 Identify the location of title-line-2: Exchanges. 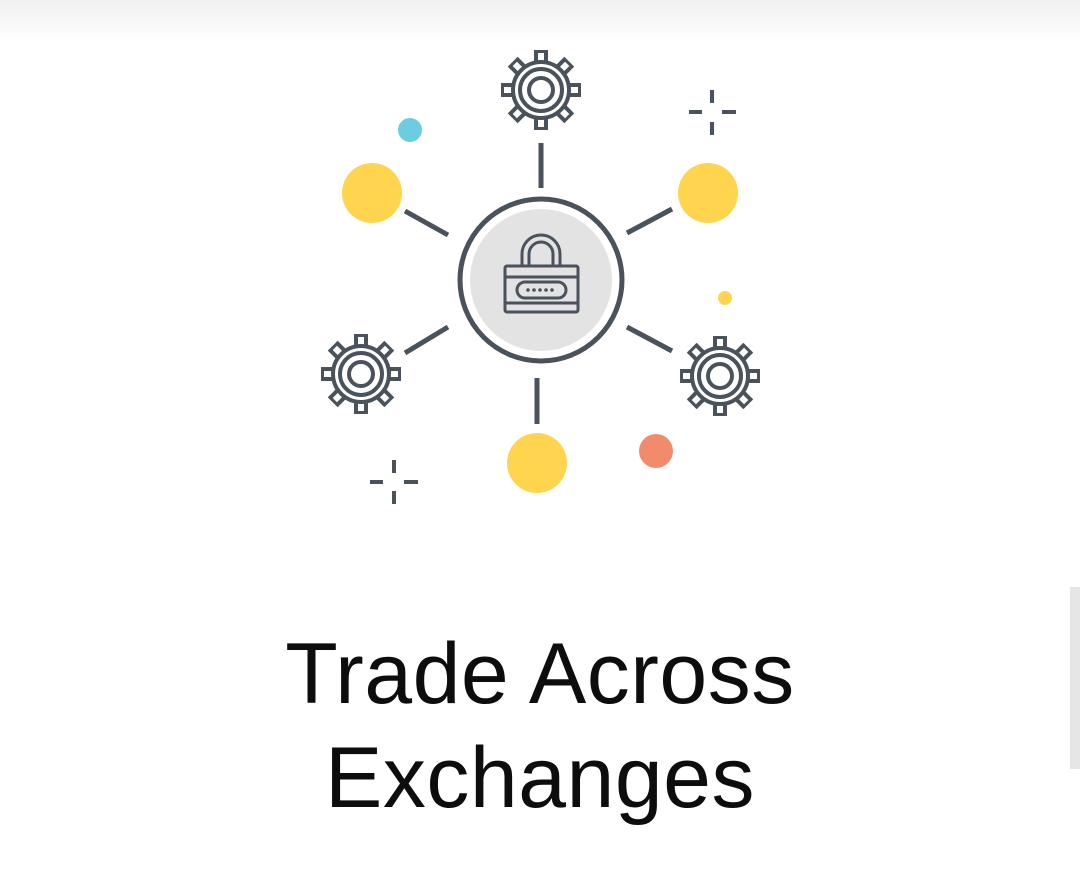
(539, 778).